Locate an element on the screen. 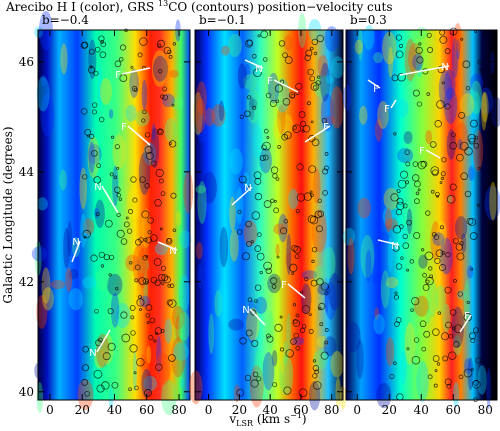 Image resolution: width=500 pixels, height=431 pixels. x-label-sup: −1 is located at coordinates (296, 415).